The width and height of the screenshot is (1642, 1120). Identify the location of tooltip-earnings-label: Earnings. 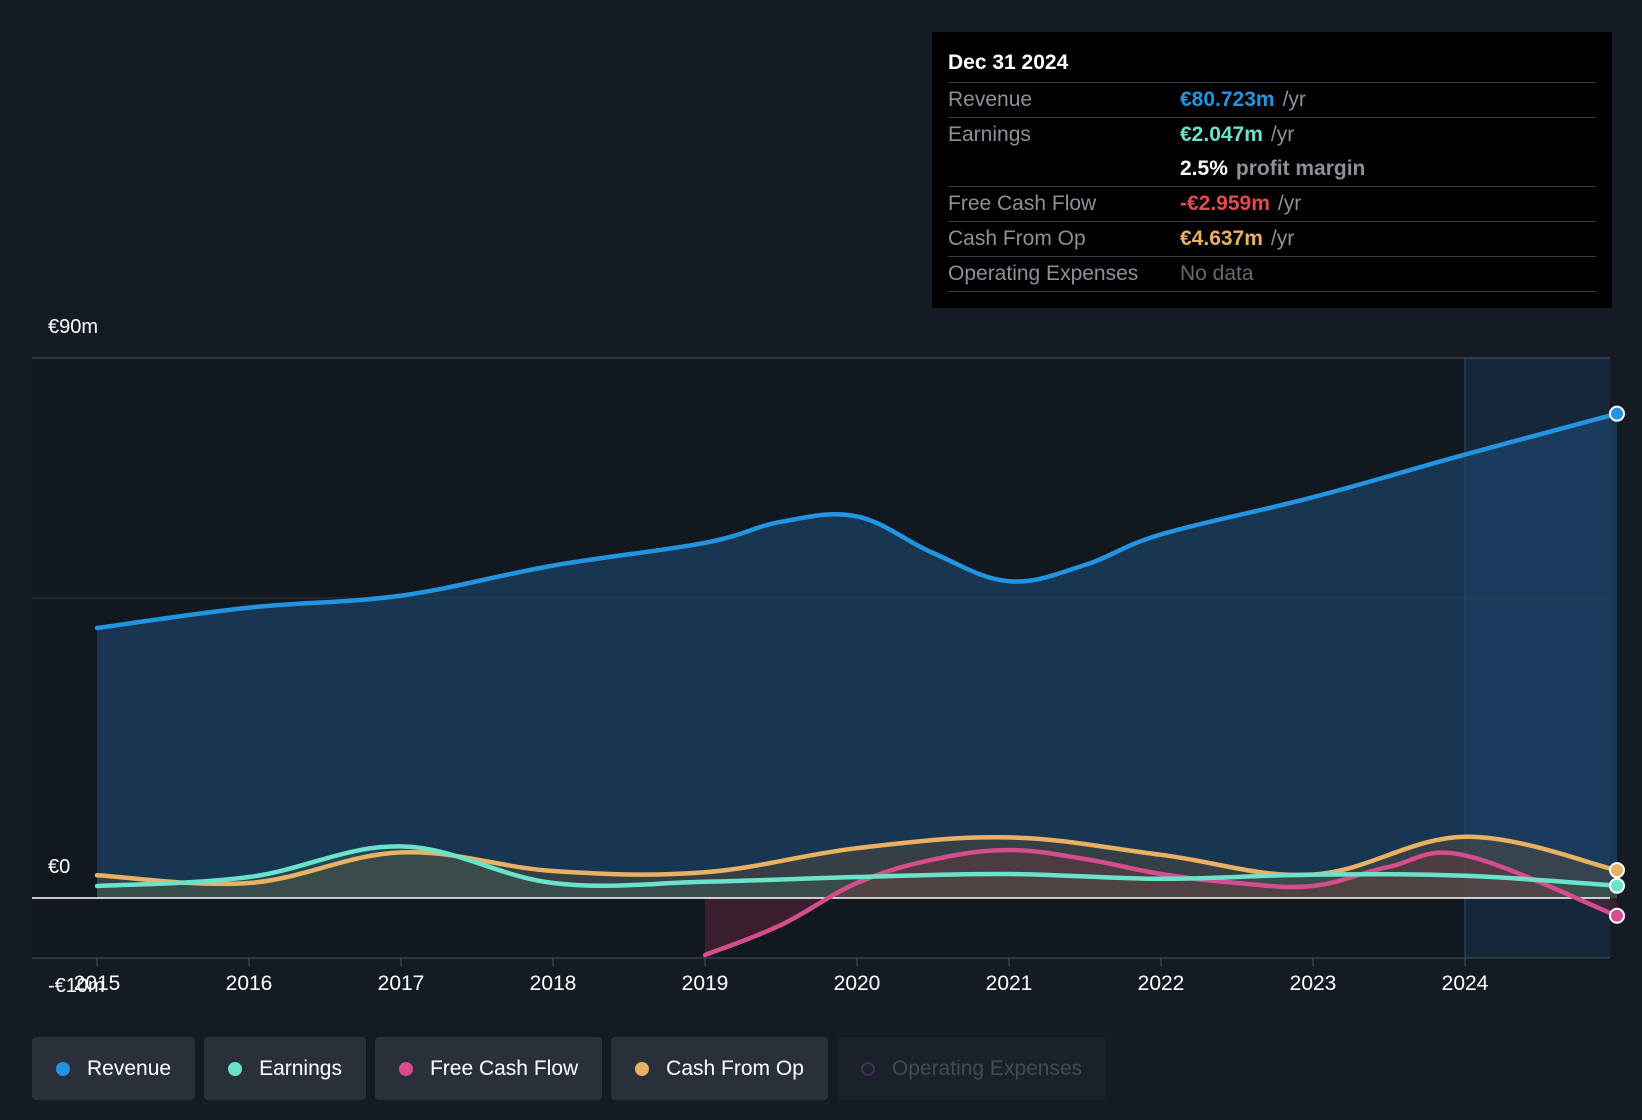
(989, 134).